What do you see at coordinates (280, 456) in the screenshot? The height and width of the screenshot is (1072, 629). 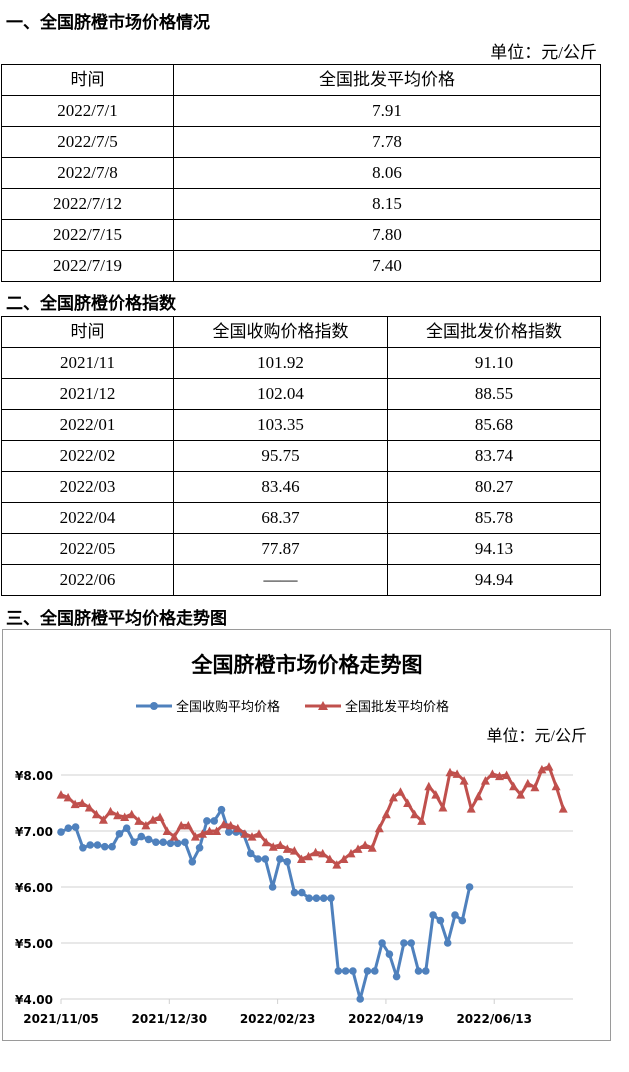 I see `index-table-cell: 95.75` at bounding box center [280, 456].